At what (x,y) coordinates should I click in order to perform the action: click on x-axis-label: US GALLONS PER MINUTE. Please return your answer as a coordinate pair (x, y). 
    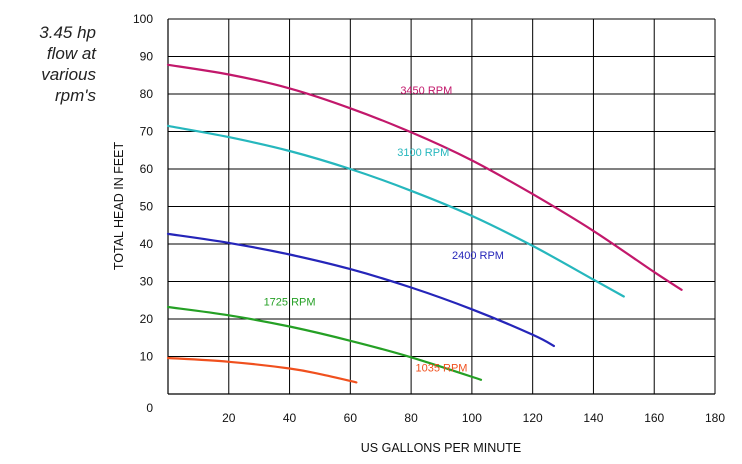
    Looking at the image, I should click on (441, 448).